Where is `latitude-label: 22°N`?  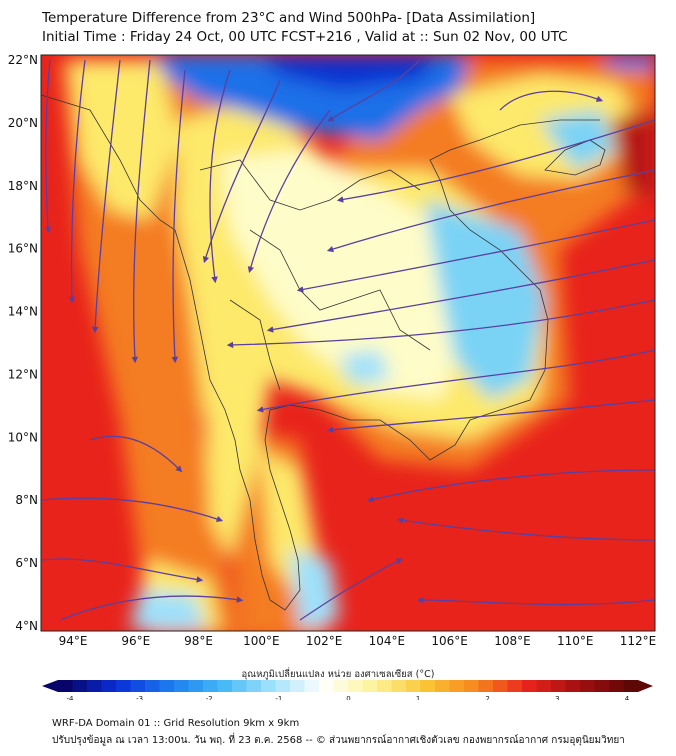
latitude-label: 22°N is located at coordinates (23, 60).